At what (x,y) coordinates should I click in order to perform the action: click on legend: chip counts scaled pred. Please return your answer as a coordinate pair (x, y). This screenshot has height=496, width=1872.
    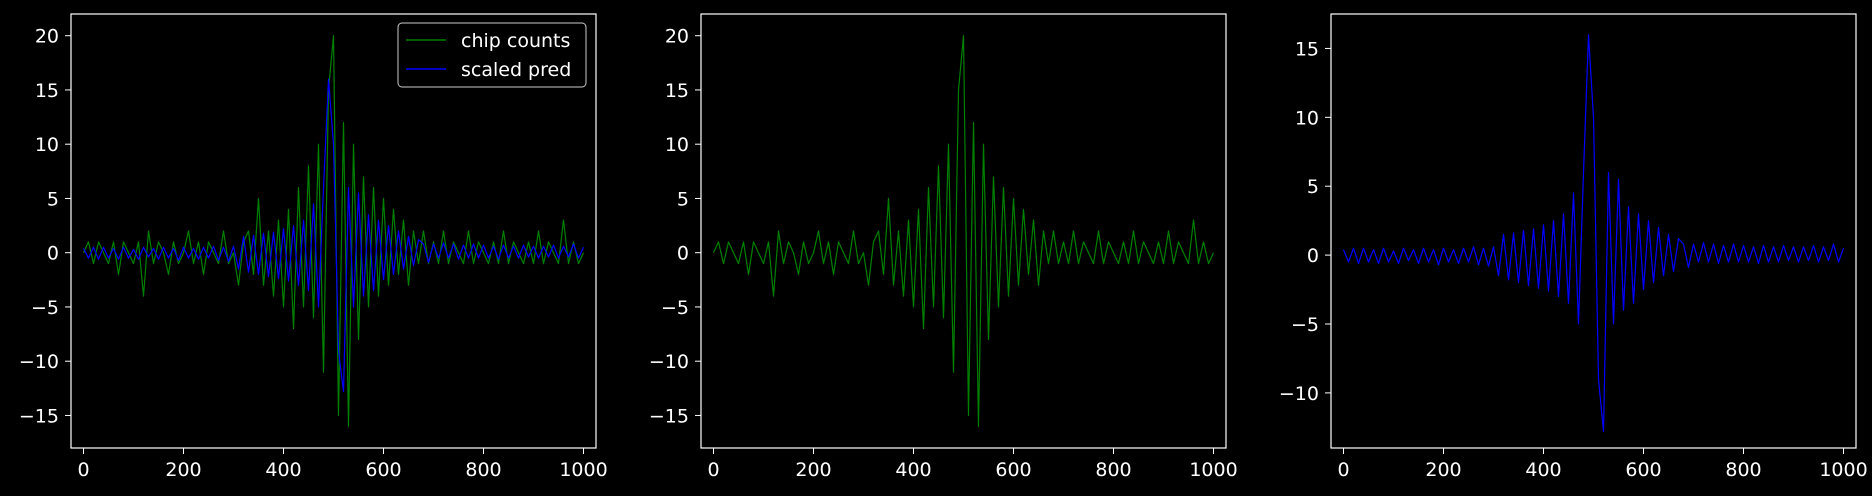
    Looking at the image, I should click on (492, 55).